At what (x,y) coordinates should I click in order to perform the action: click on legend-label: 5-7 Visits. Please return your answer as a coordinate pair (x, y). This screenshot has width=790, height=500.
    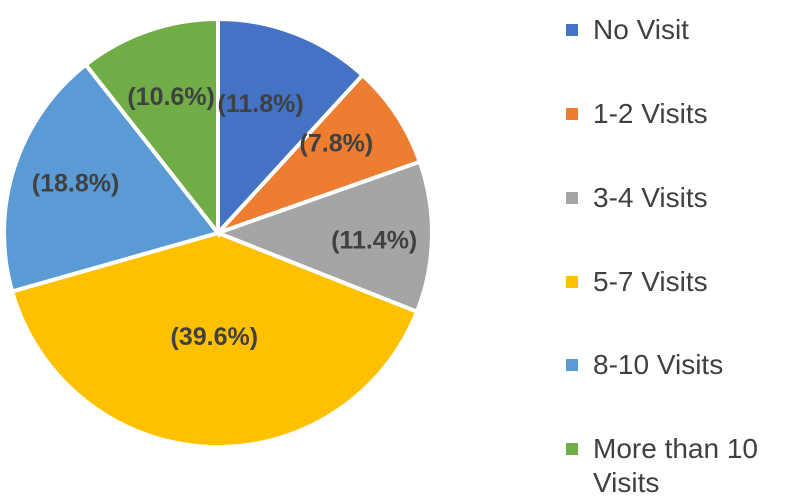
    Looking at the image, I should click on (650, 281).